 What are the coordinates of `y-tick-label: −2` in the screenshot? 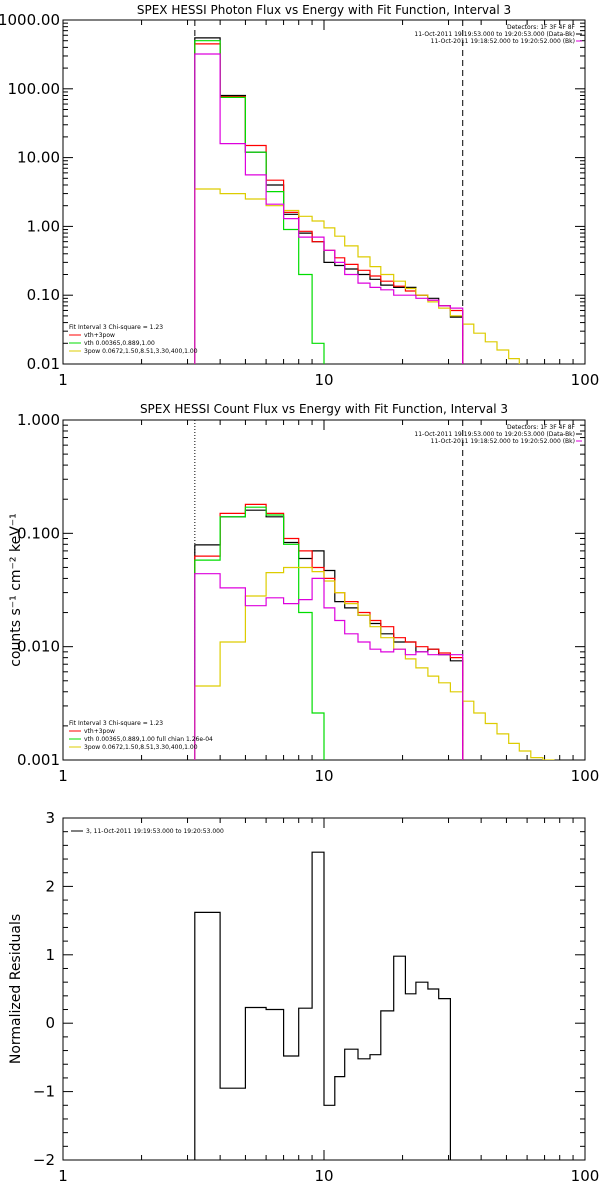 It's located at (44, 1160).